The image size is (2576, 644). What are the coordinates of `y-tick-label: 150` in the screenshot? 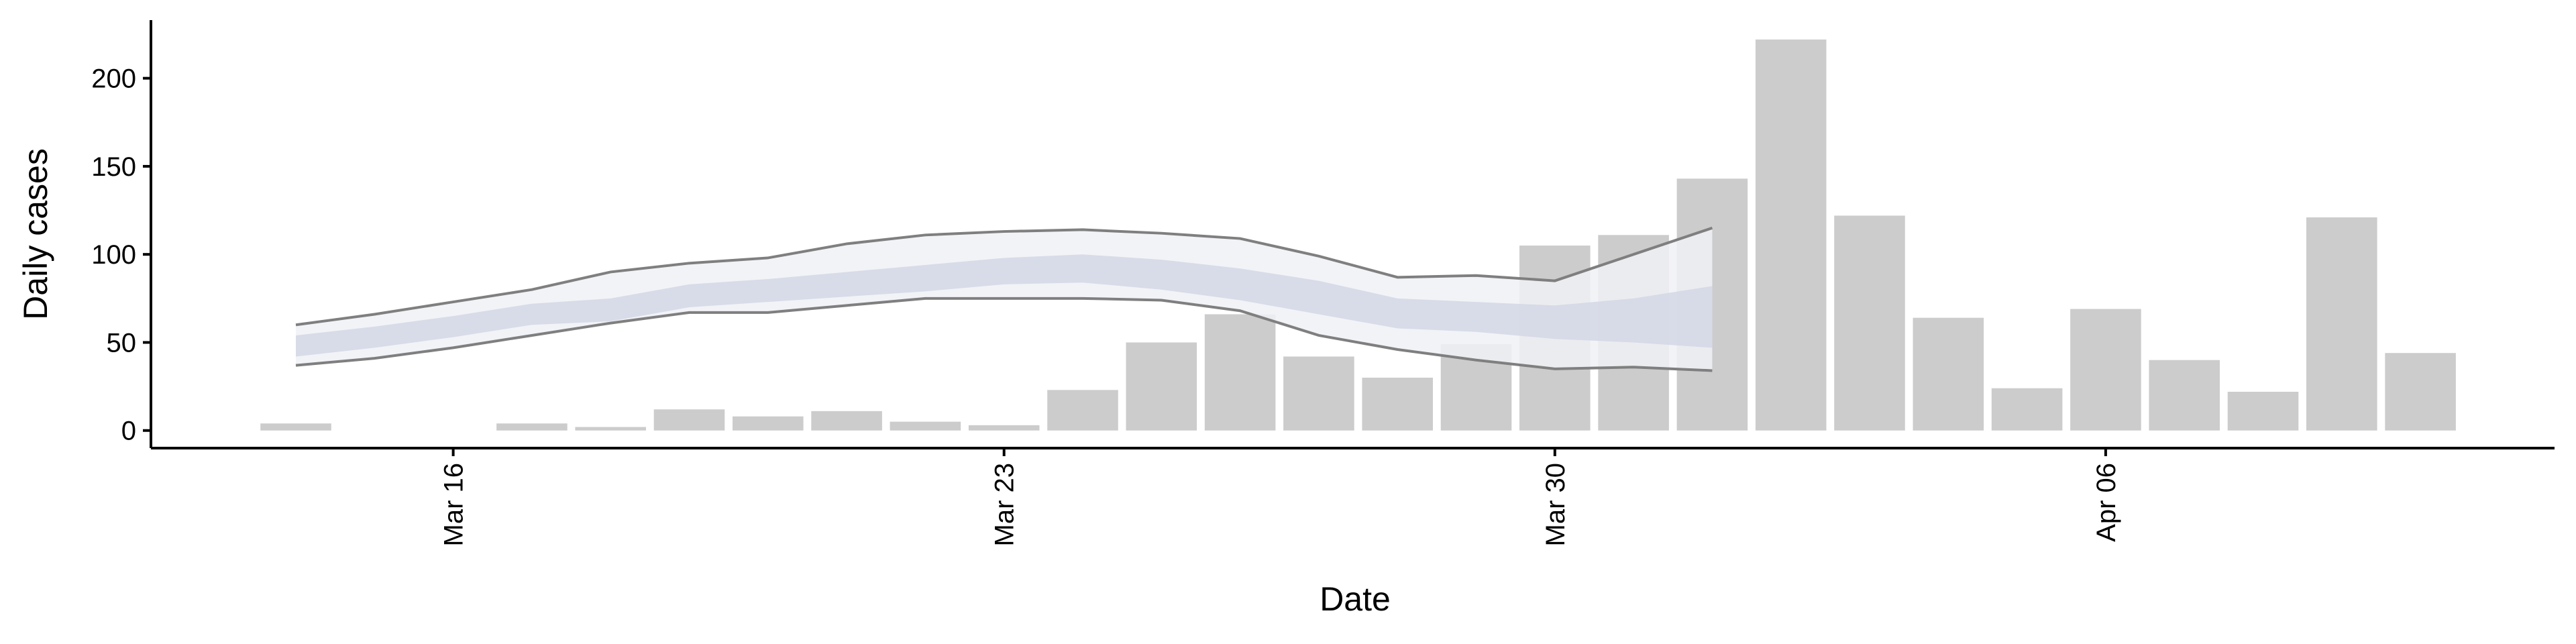 It's located at (113, 167).